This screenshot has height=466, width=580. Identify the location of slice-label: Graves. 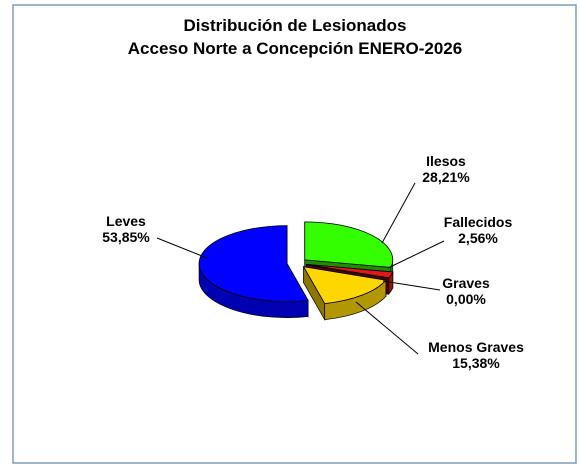
(466, 283).